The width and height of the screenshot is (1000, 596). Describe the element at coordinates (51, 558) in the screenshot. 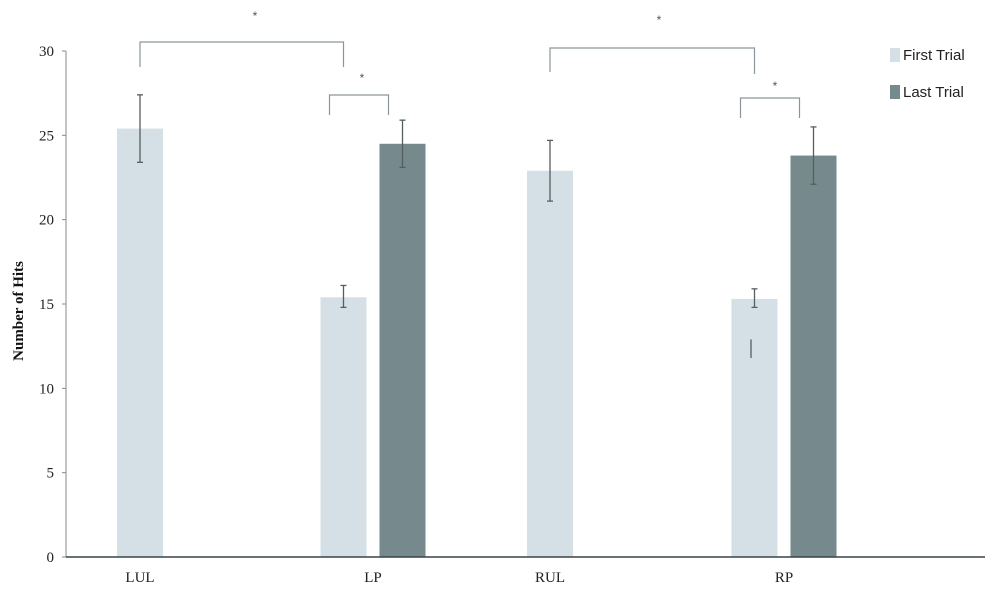

I see `y-tick-label-0: 0` at that location.